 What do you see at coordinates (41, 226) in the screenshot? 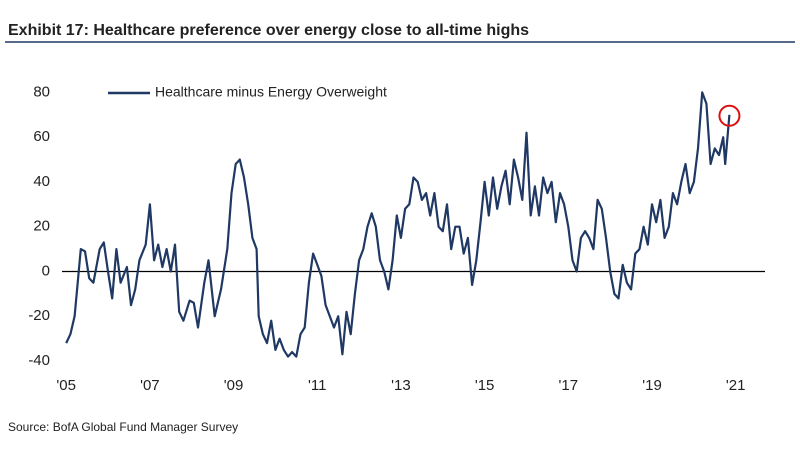
I see `y-tick-label: 20` at bounding box center [41, 226].